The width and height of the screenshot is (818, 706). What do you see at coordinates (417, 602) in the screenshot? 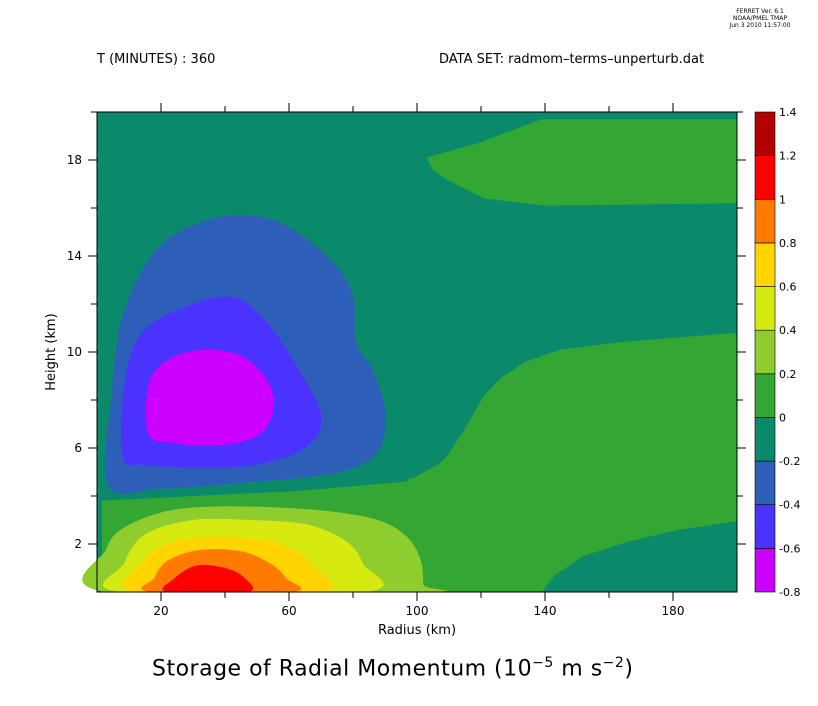
I see `plot-bottom-mask` at bounding box center [417, 602].